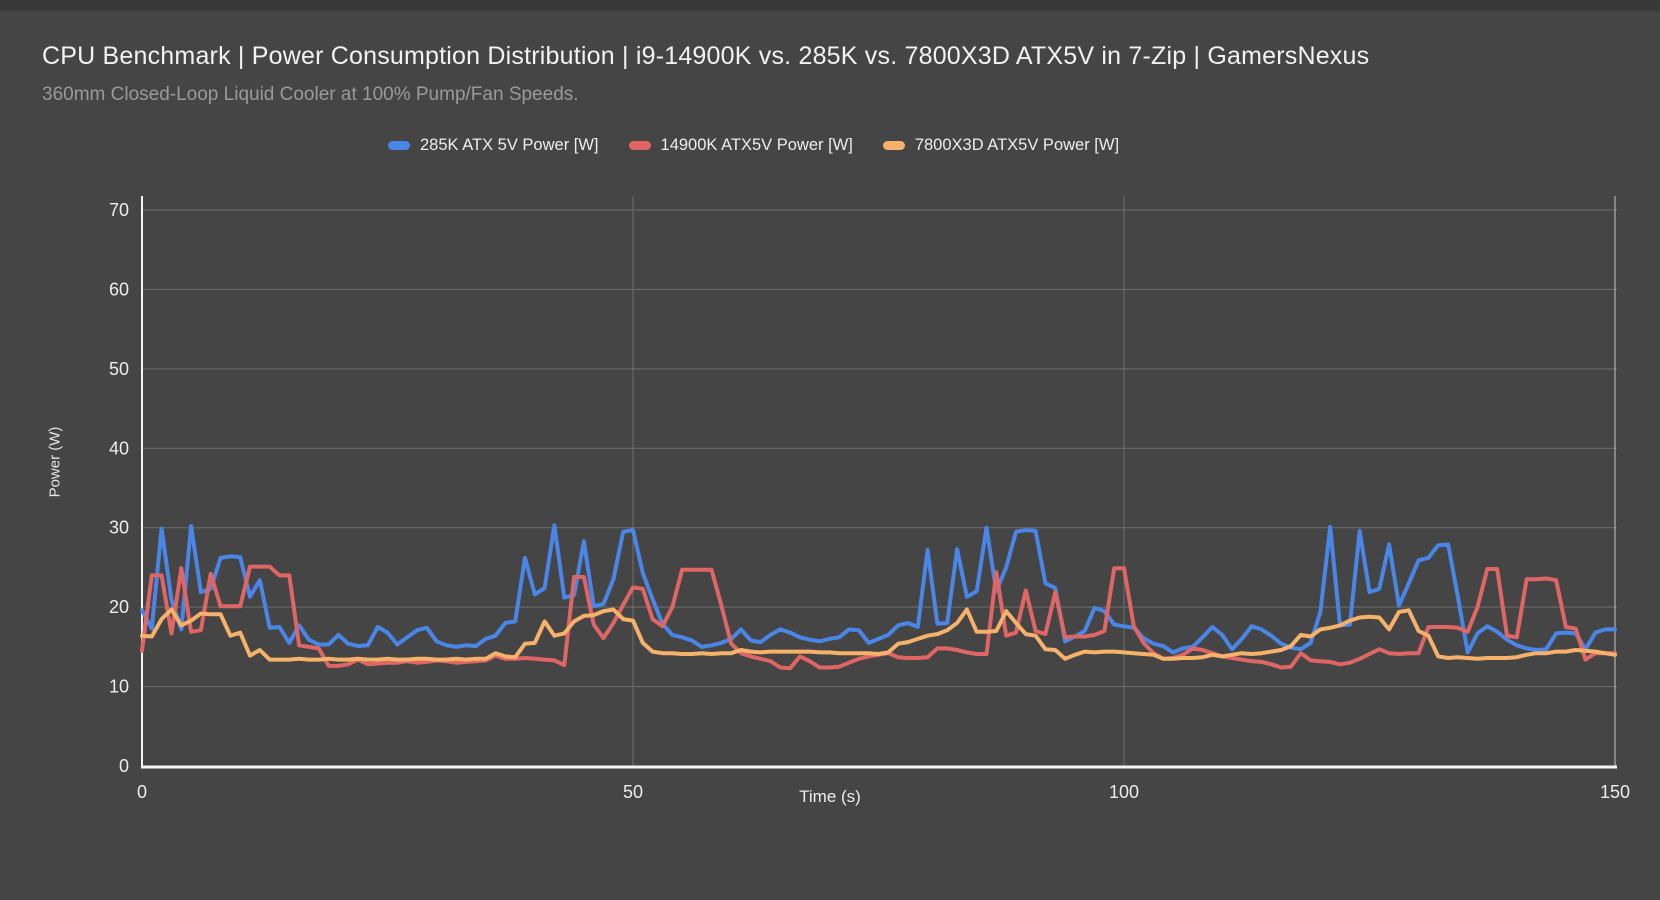  I want to click on legend-label-7800x3d: 7800X3D ATX5V Power [W], so click(1017, 145).